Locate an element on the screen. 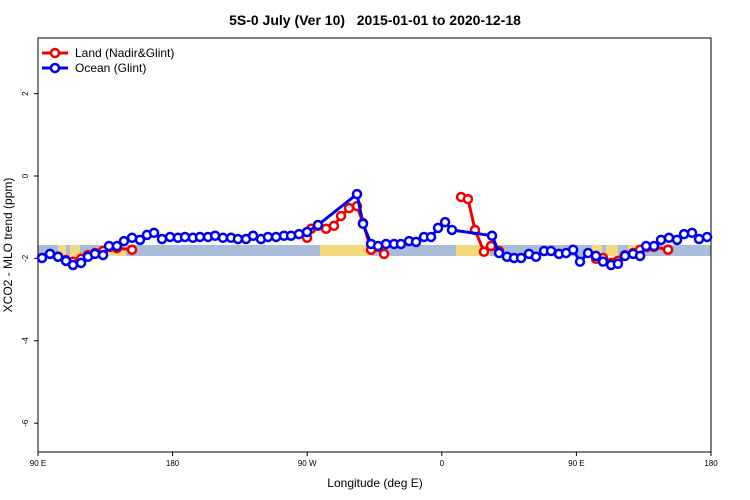 Image resolution: width=750 pixels, height=500 pixels. legend-label: Land (Nadir&Glint) is located at coordinates (124, 53).